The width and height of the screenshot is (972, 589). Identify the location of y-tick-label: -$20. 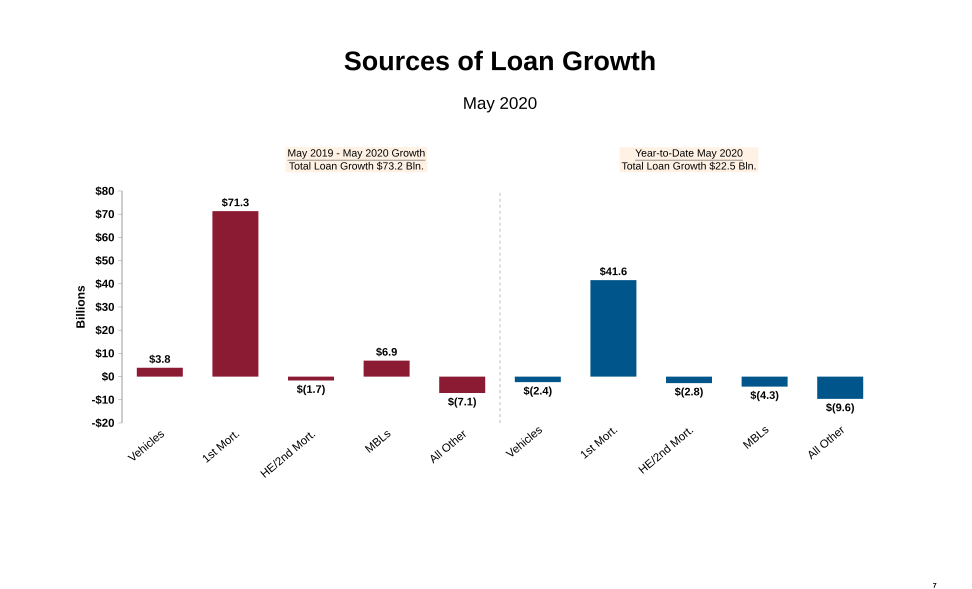
(103, 423).